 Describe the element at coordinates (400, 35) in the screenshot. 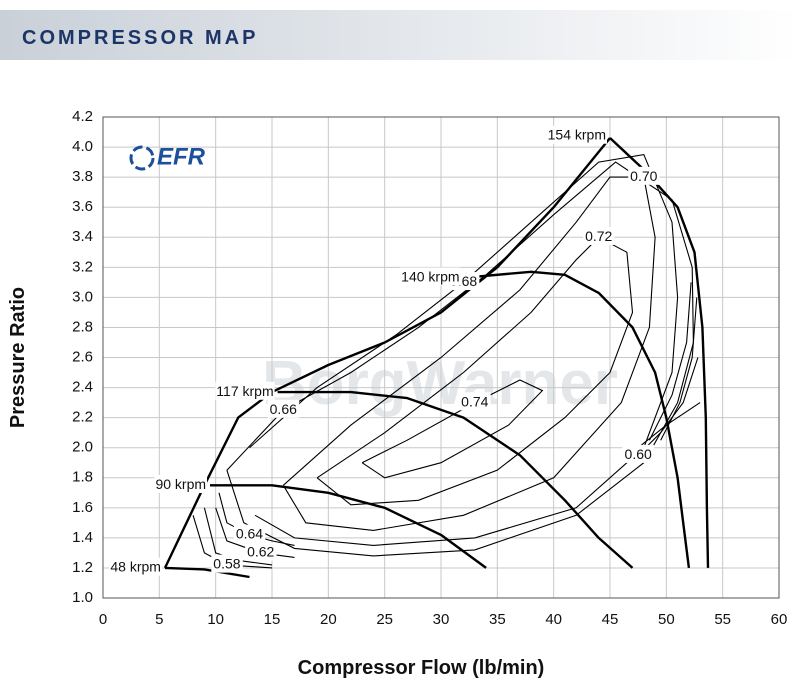

I see `header-banner` at that location.